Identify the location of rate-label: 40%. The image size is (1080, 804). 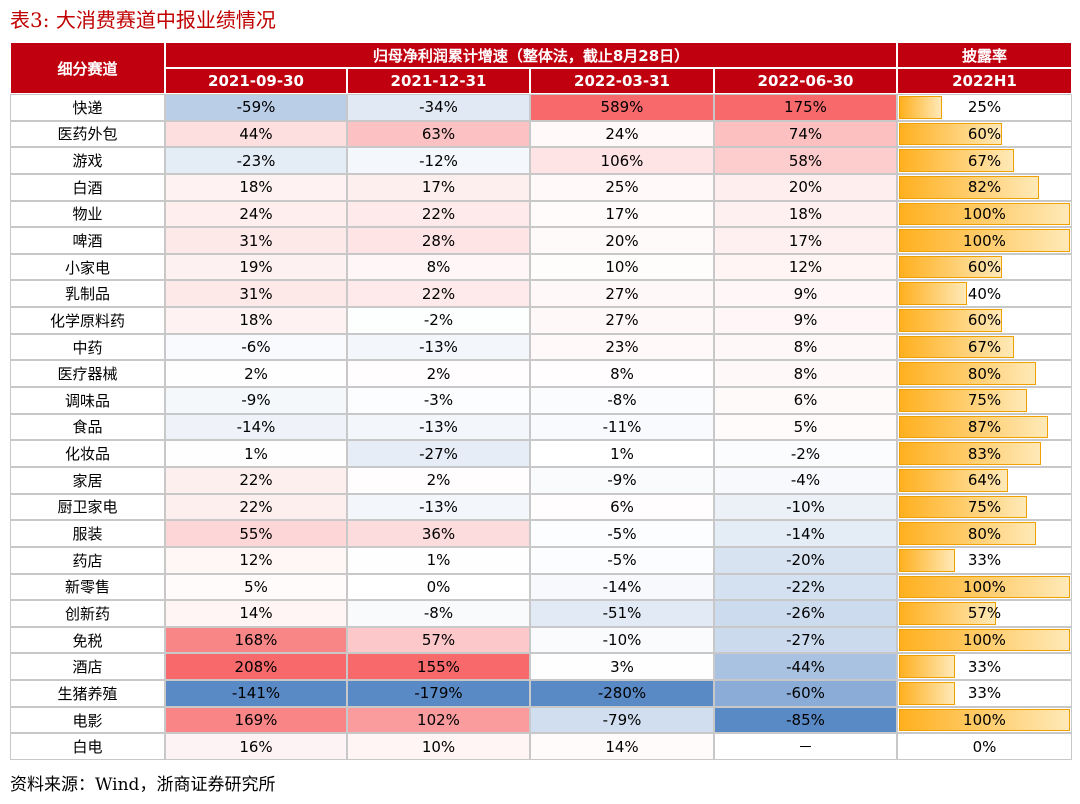
(984, 293).